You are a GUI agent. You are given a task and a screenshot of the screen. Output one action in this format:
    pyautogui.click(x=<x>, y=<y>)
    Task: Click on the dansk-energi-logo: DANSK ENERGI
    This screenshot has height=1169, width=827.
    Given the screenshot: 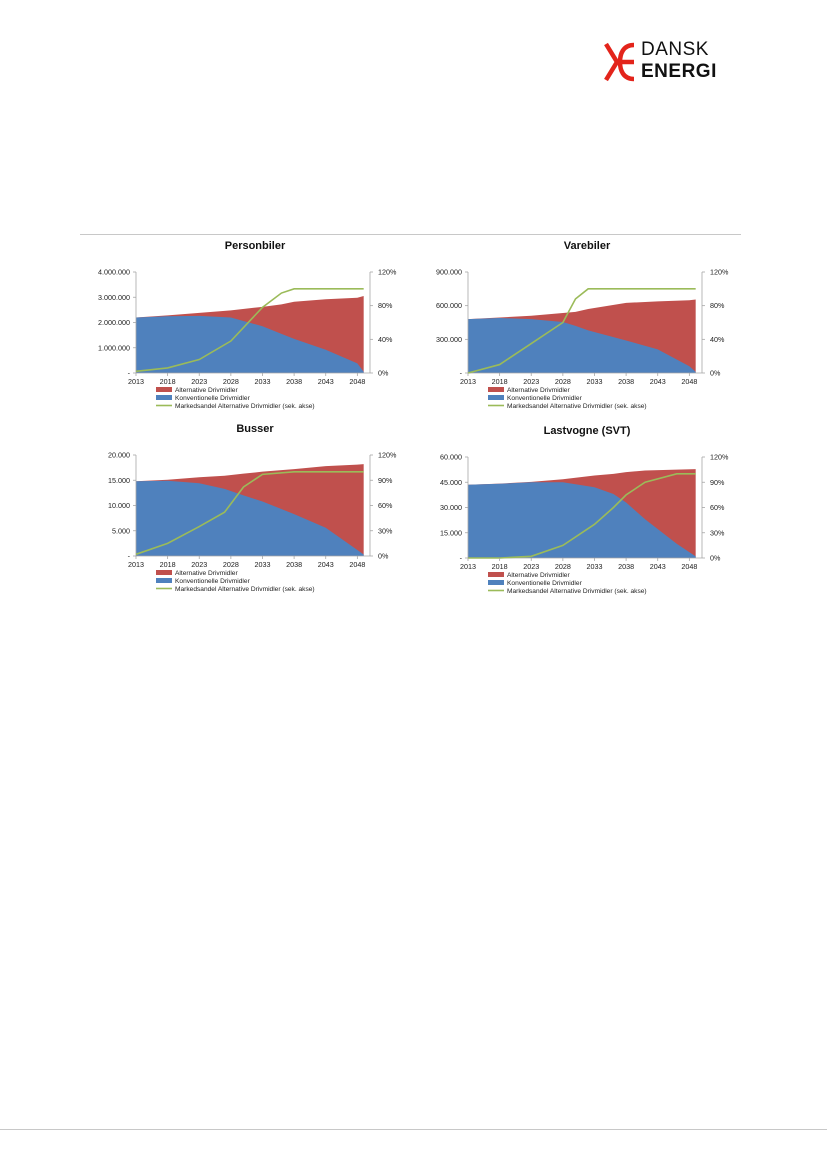 What is the action you would take?
    pyautogui.click(x=678, y=62)
    